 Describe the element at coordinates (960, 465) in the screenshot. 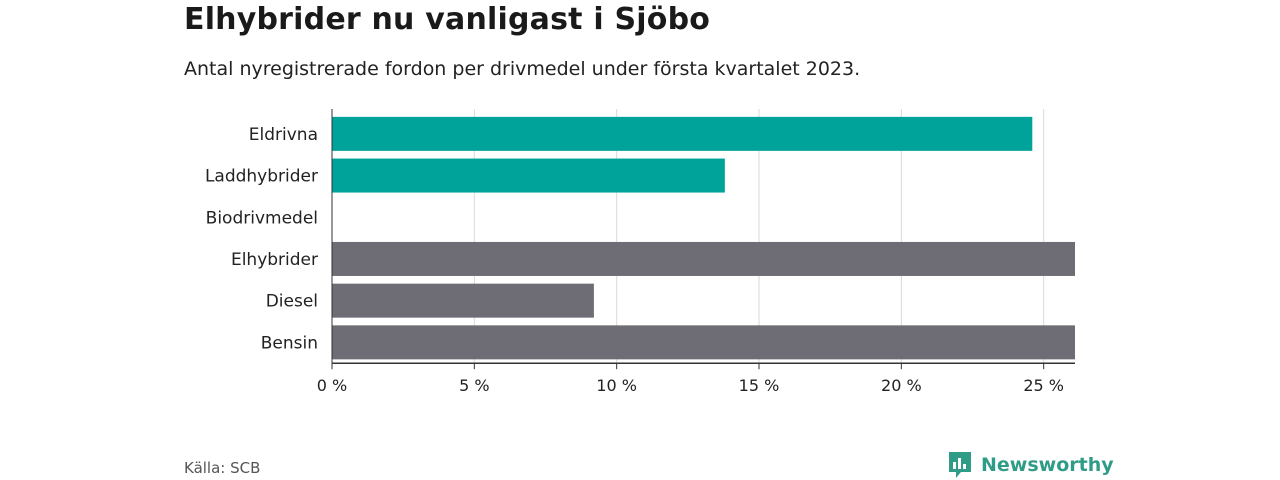

I see `newsworthy-logo-icon` at that location.